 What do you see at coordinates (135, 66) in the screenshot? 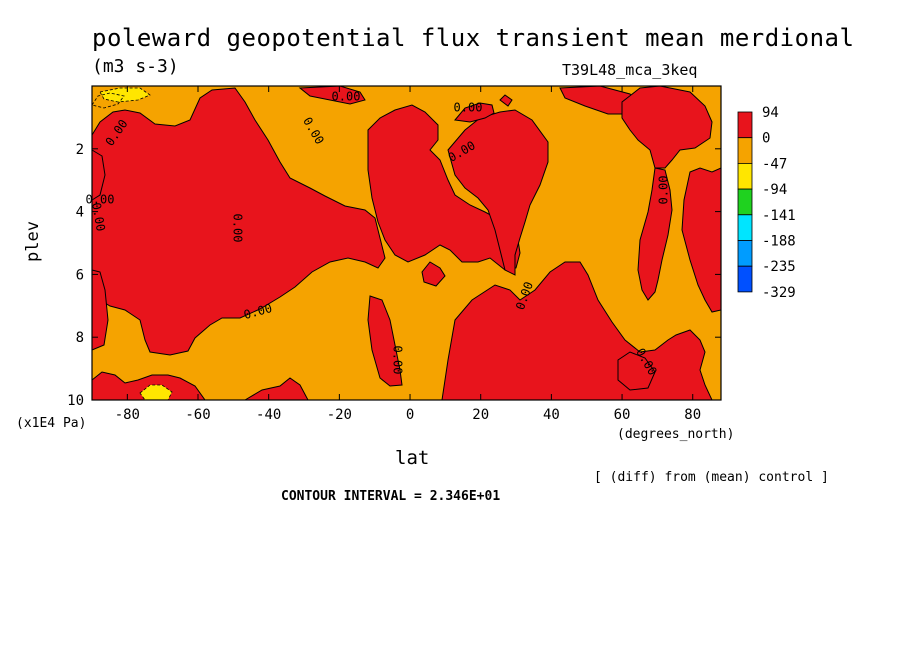
I see `chart-units: (m3 s-3)` at bounding box center [135, 66].